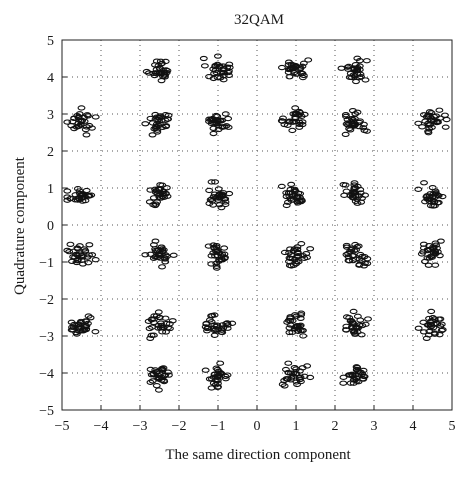 This screenshot has width=474, height=477. What do you see at coordinates (50, 189) in the screenshot?
I see `y-tick-label: 1` at bounding box center [50, 189].